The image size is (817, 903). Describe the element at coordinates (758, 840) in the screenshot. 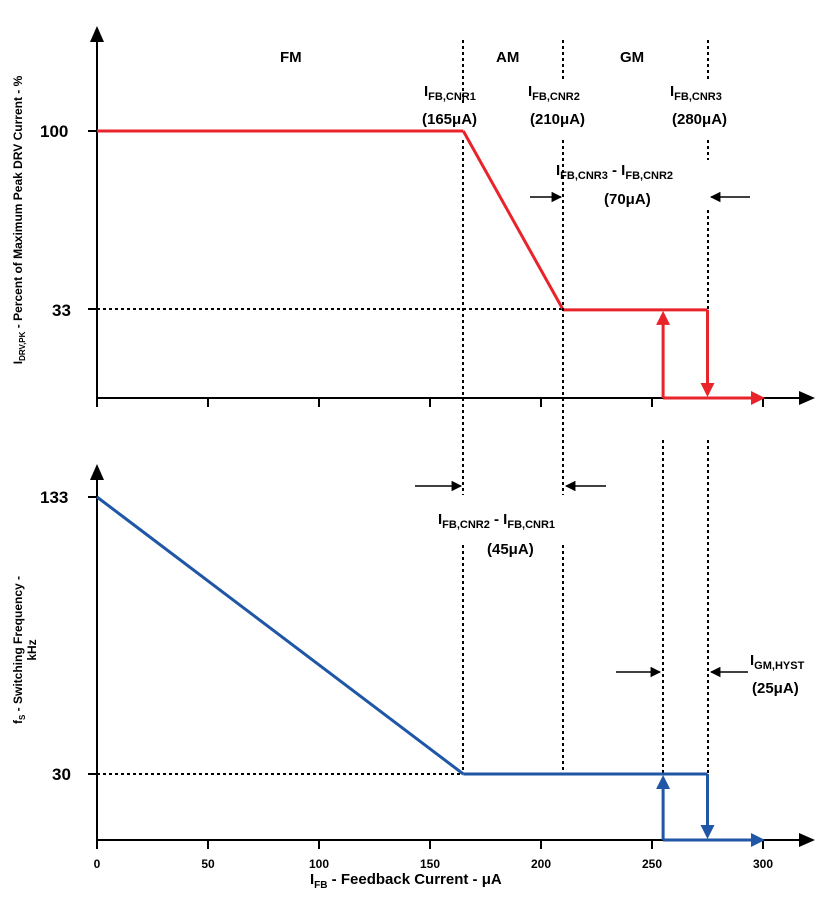

I see `freq-end-arrow-icon` at that location.